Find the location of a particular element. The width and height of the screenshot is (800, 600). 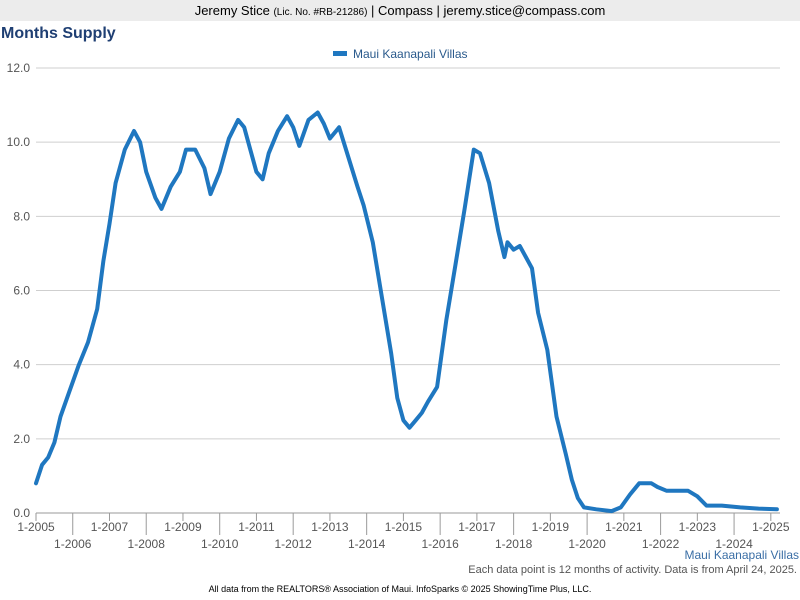

license-number: (Lic. No. #RB-21286) is located at coordinates (320, 12).